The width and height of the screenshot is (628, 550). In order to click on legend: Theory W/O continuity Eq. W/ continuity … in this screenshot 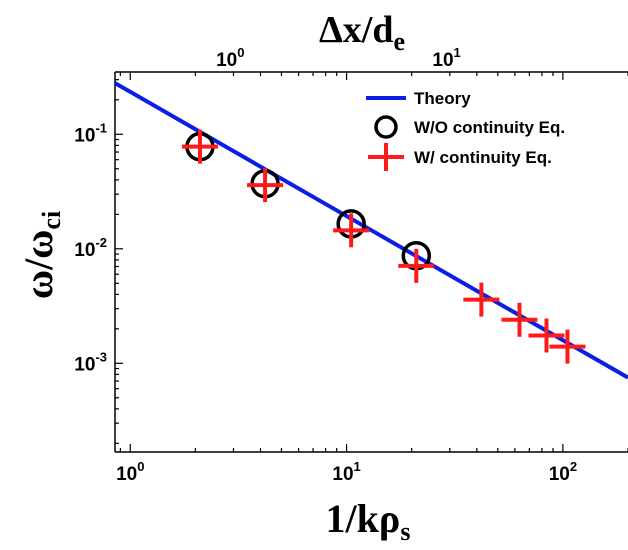, I will do `click(465, 130)`.